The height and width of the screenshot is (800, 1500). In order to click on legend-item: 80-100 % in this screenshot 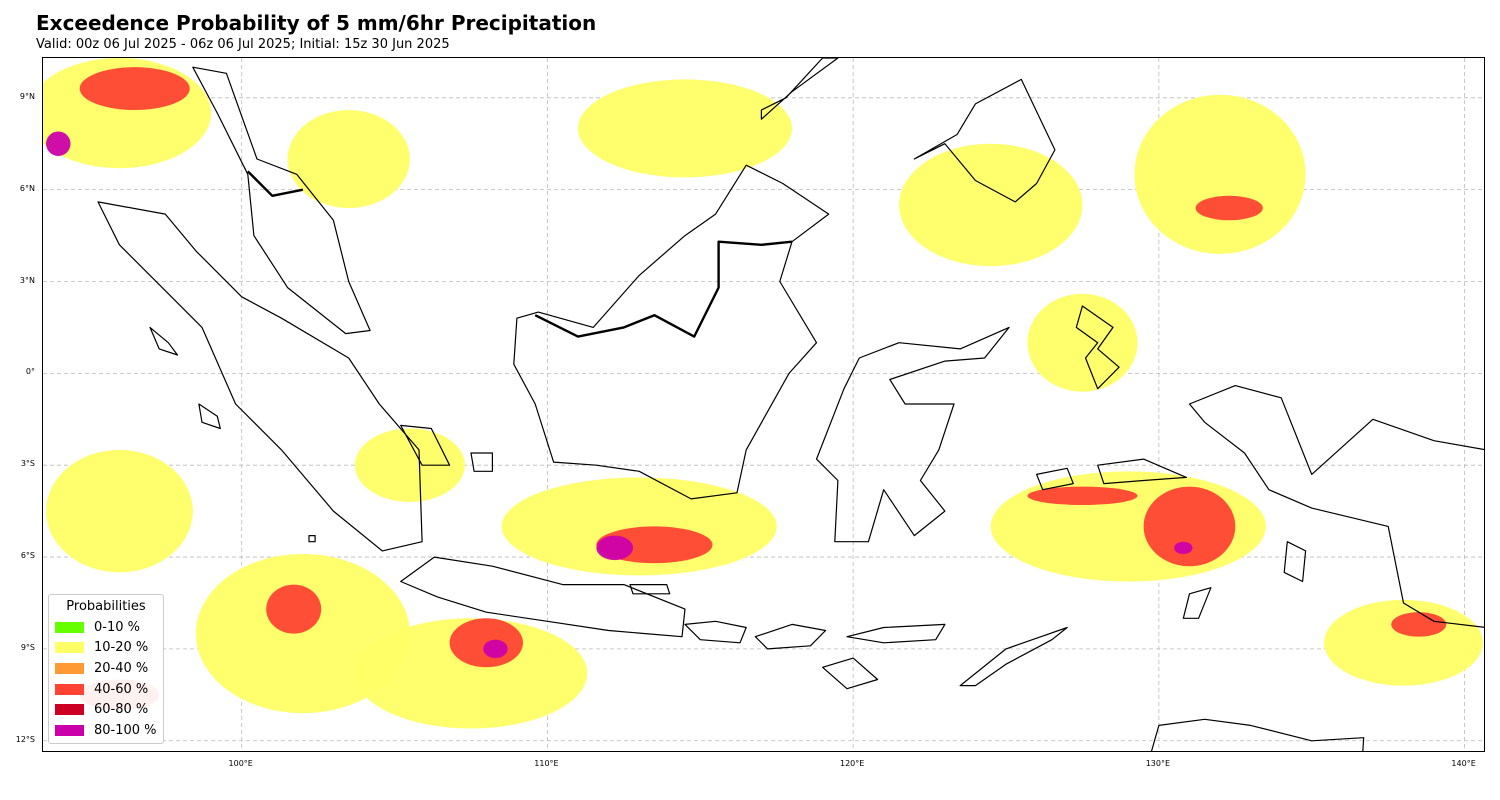, I will do `click(106, 730)`.